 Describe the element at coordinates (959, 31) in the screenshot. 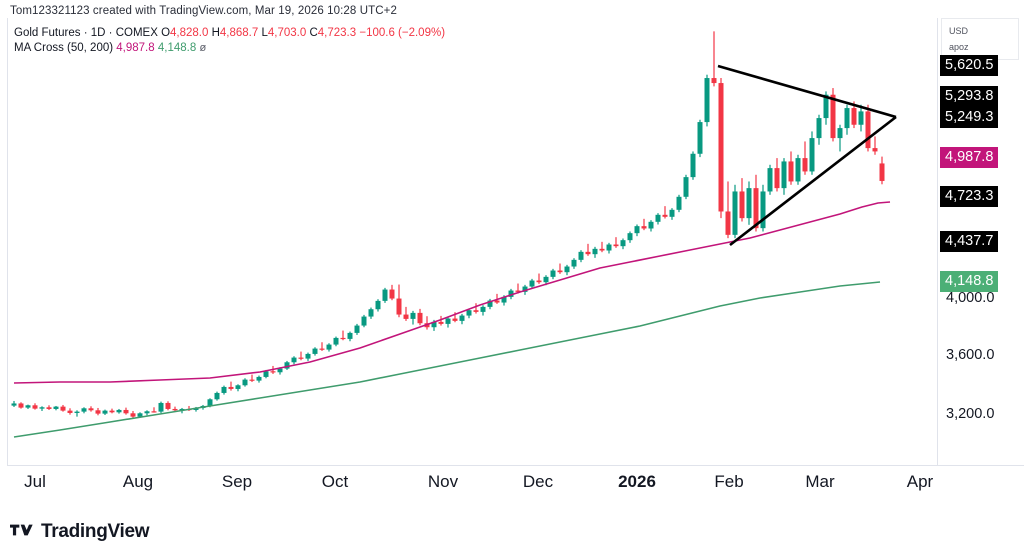

I see `currency-label: USD` at that location.